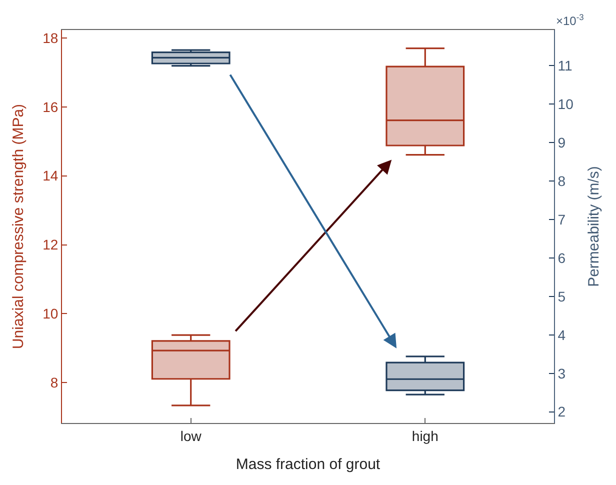 The width and height of the screenshot is (616, 485). I want to click on y-tick-label: 12, so click(50, 244).